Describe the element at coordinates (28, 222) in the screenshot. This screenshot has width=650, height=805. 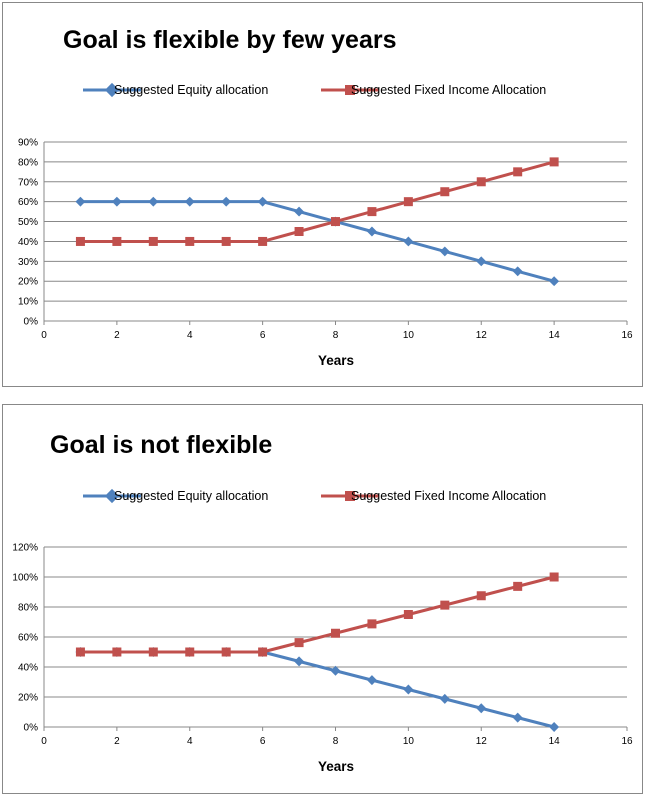
I see `y-tick-label: 50%` at that location.